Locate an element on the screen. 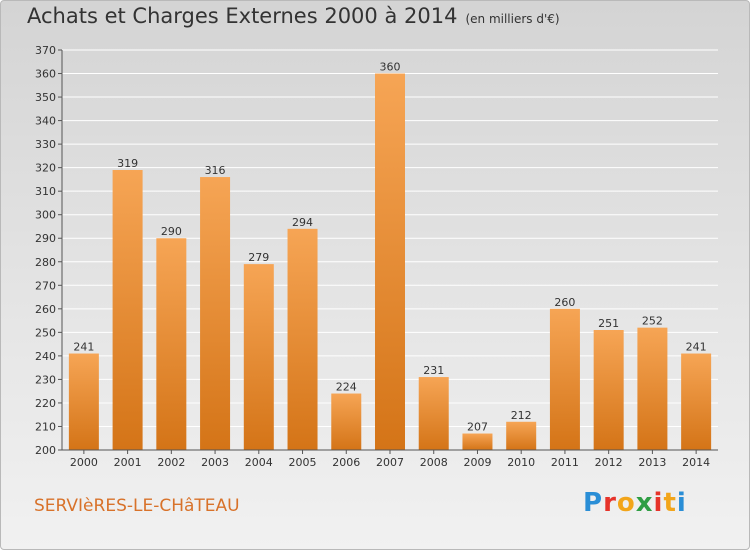 The width and height of the screenshot is (750, 550). y-tick-label: 320 is located at coordinates (45, 168).